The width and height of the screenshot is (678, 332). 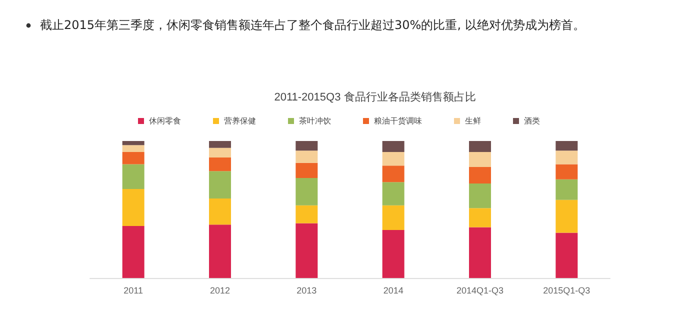 I want to click on legend-label: 休闲零食, so click(x=165, y=121).